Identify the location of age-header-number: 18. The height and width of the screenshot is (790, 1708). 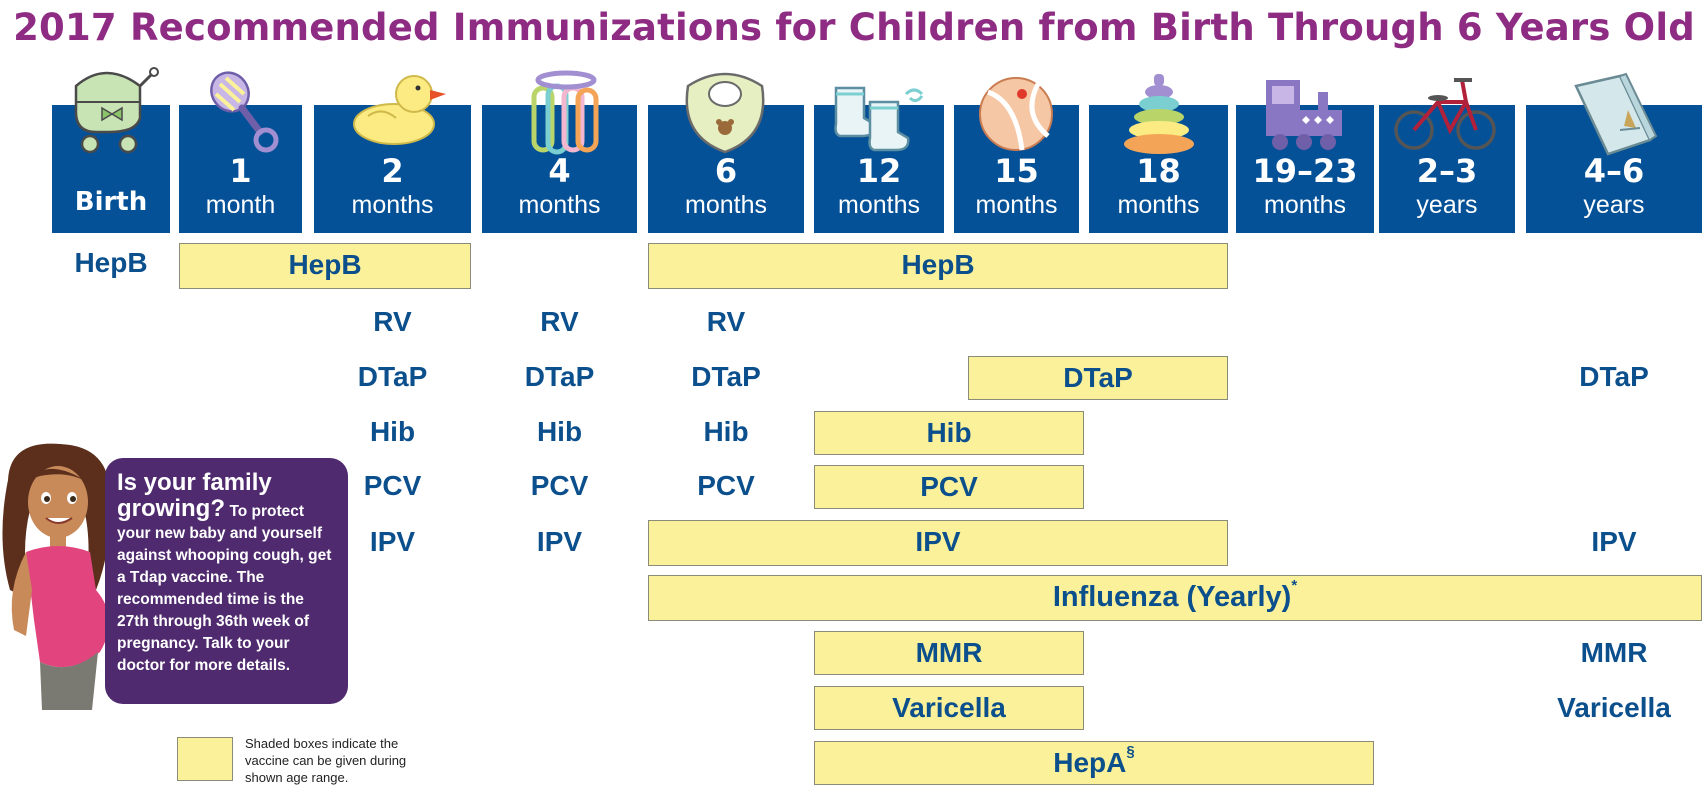
(1158, 171).